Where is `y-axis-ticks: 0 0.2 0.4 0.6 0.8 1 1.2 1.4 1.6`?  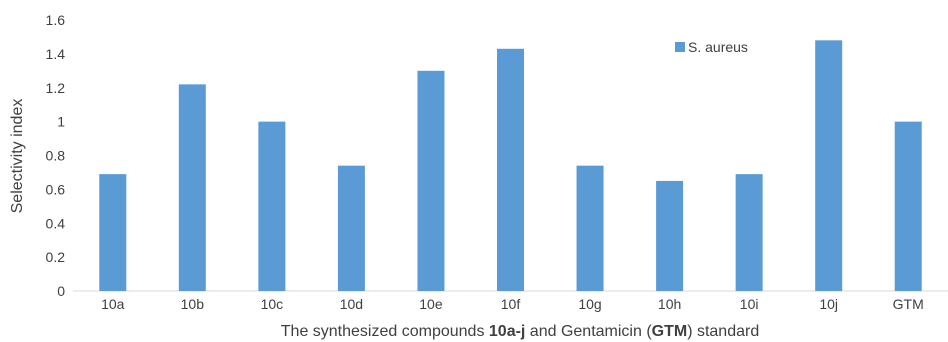
y-axis-ticks: 0 0.2 0.4 0.6 0.8 1 1.2 1.4 1.6 is located at coordinates (56, 155).